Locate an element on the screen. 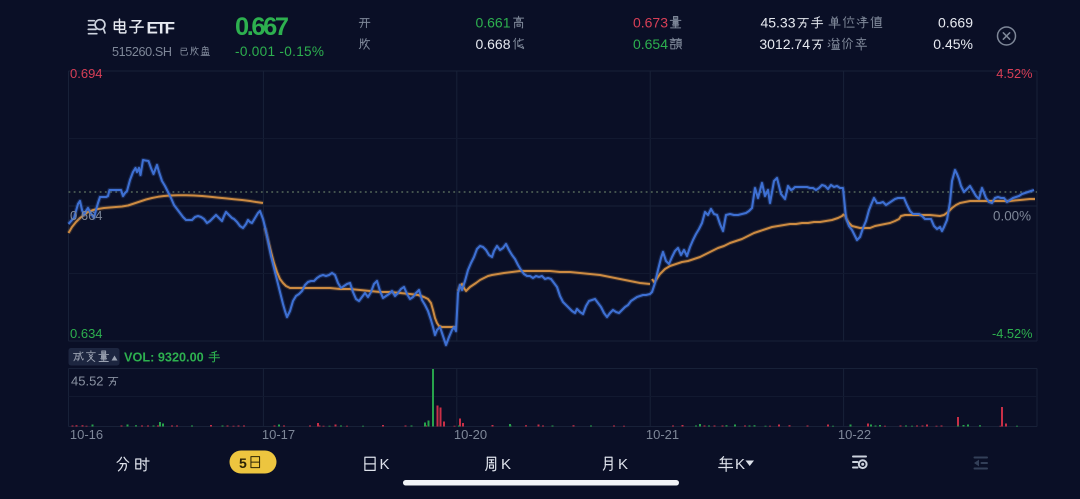  svg-text: 0.669 is located at coordinates (955, 22).